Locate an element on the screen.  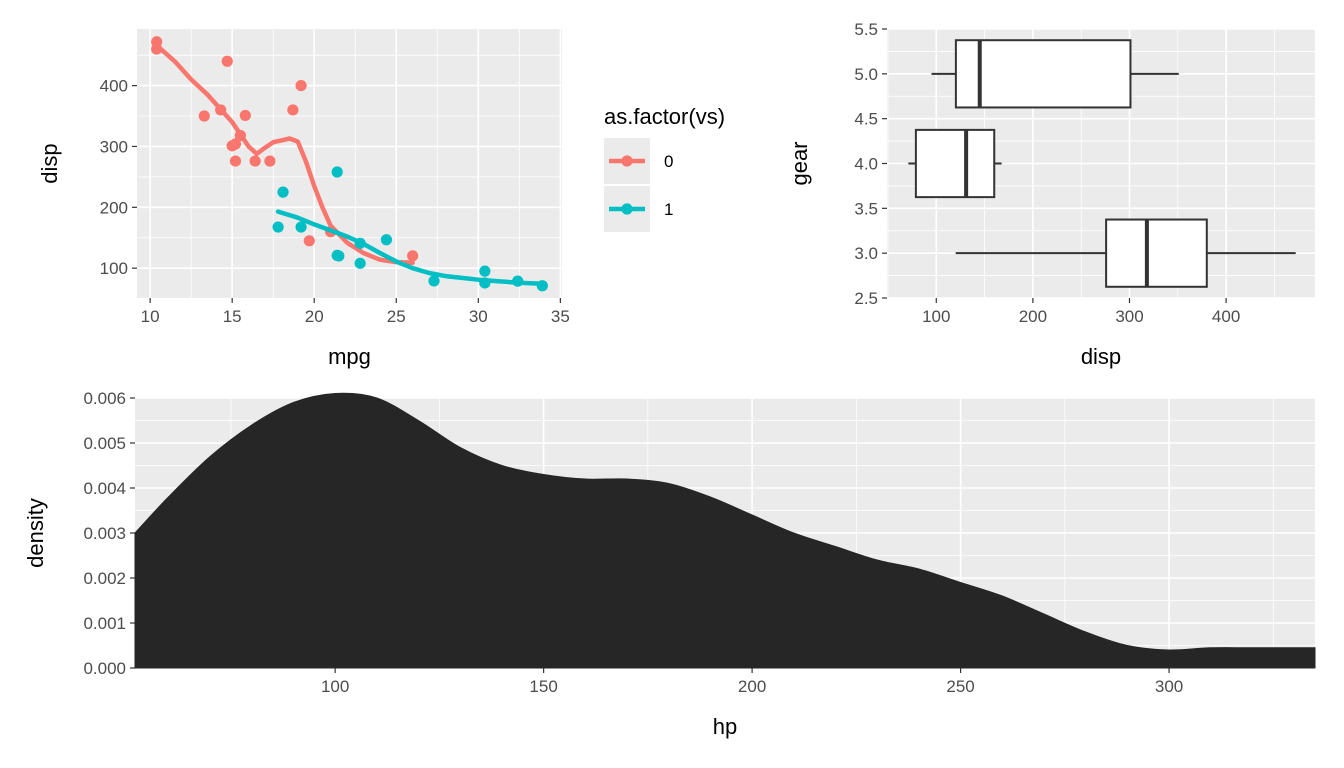
density-y-tick-label: 0.000 is located at coordinates (104, 668).